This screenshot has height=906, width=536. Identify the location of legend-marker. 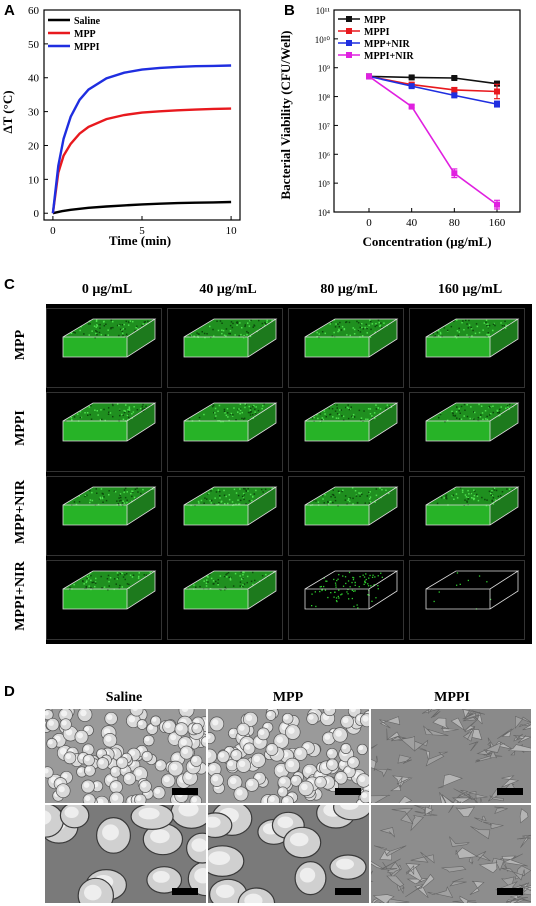
(349, 19).